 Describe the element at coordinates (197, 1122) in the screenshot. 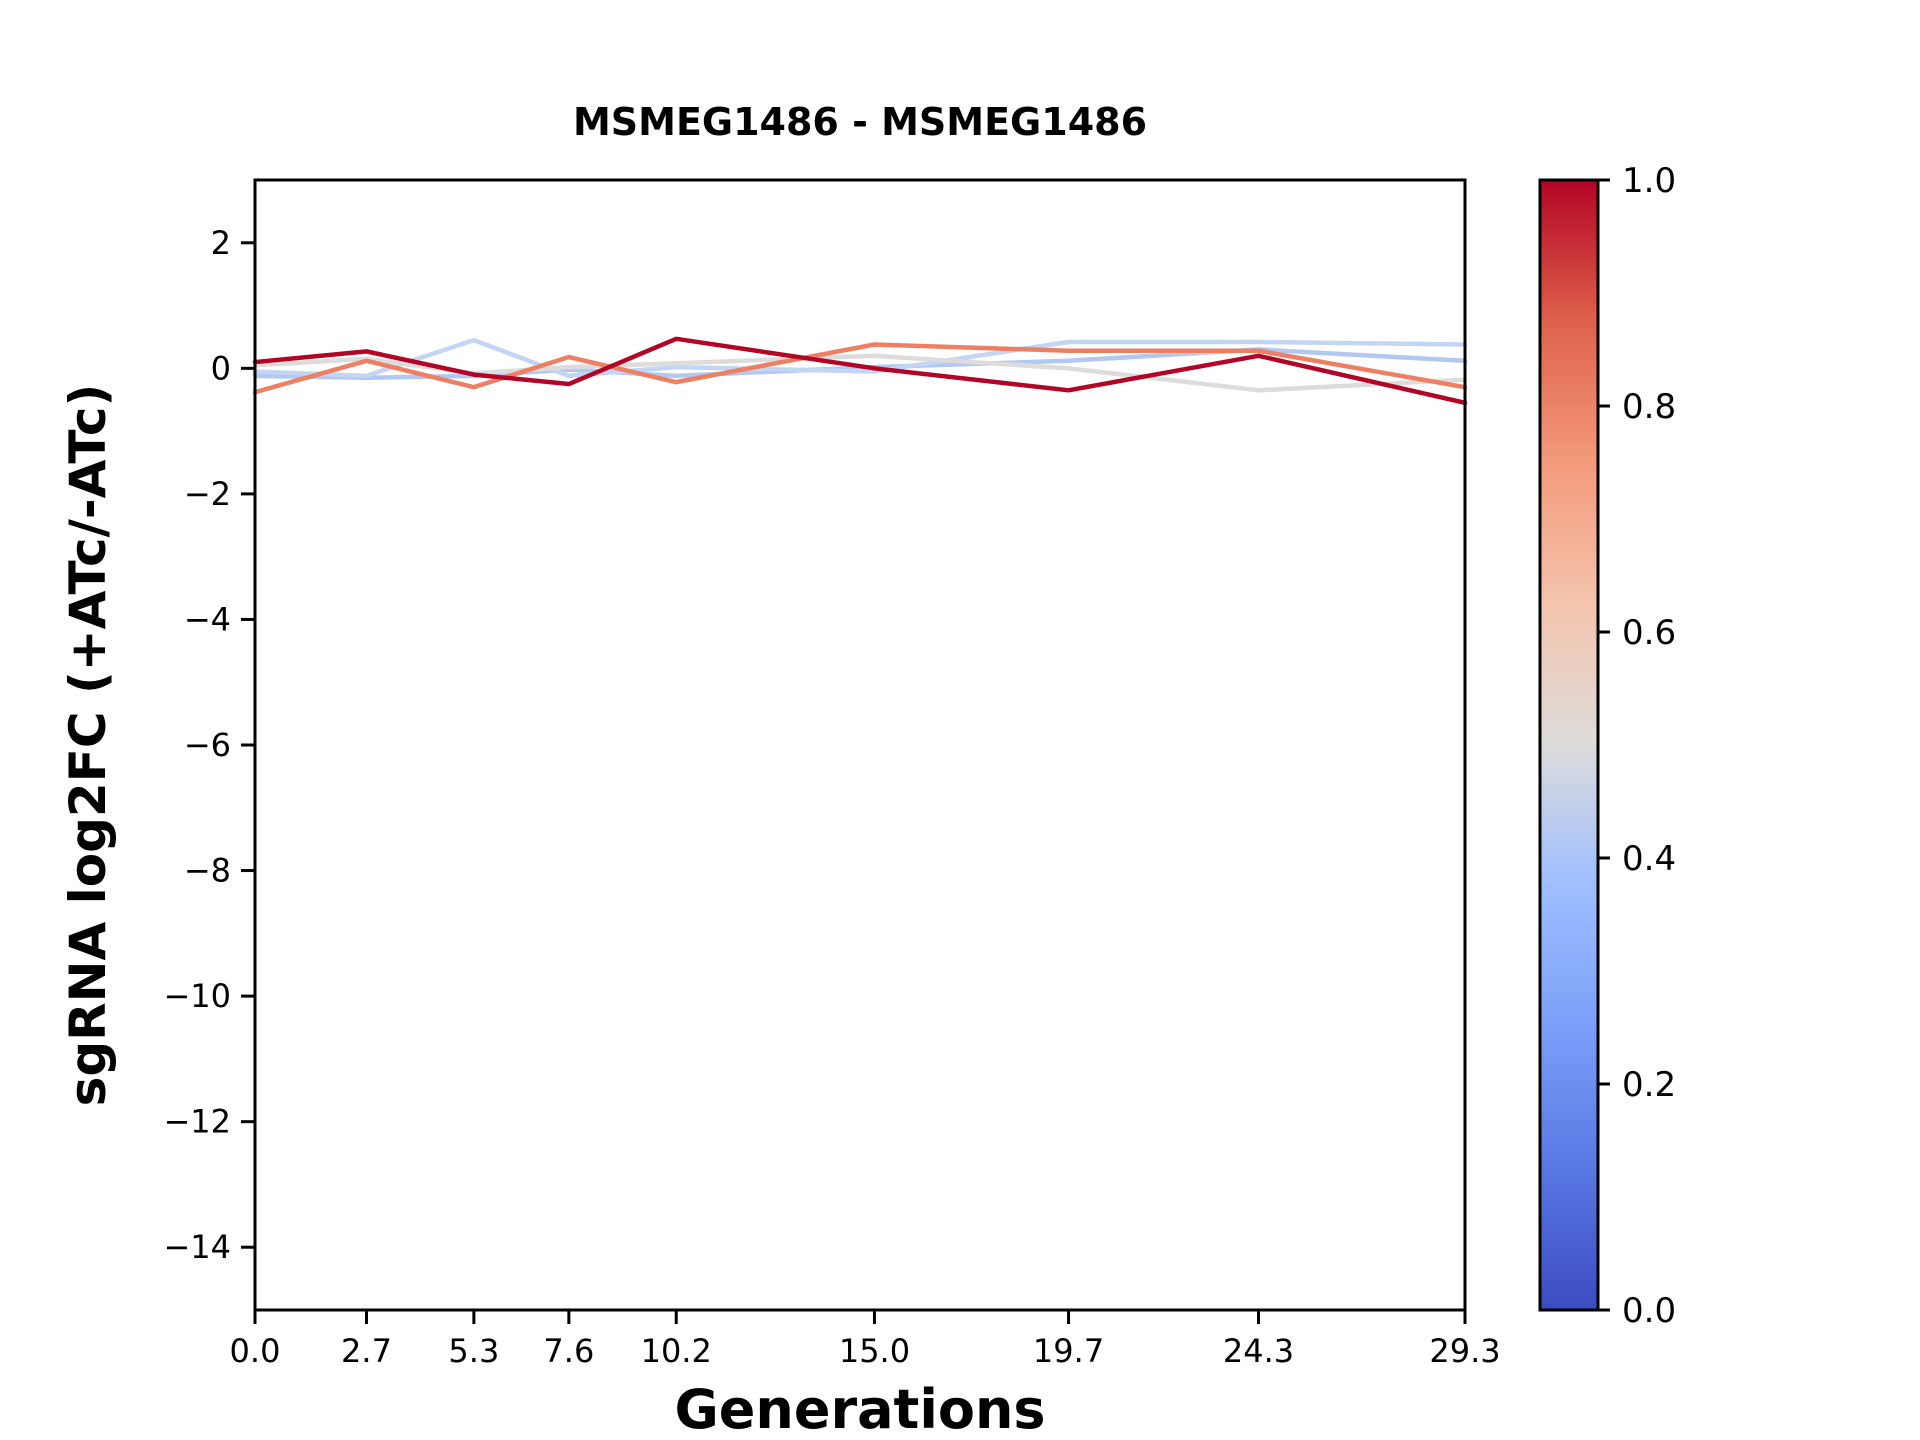

I see `y-tick-label: −12` at that location.